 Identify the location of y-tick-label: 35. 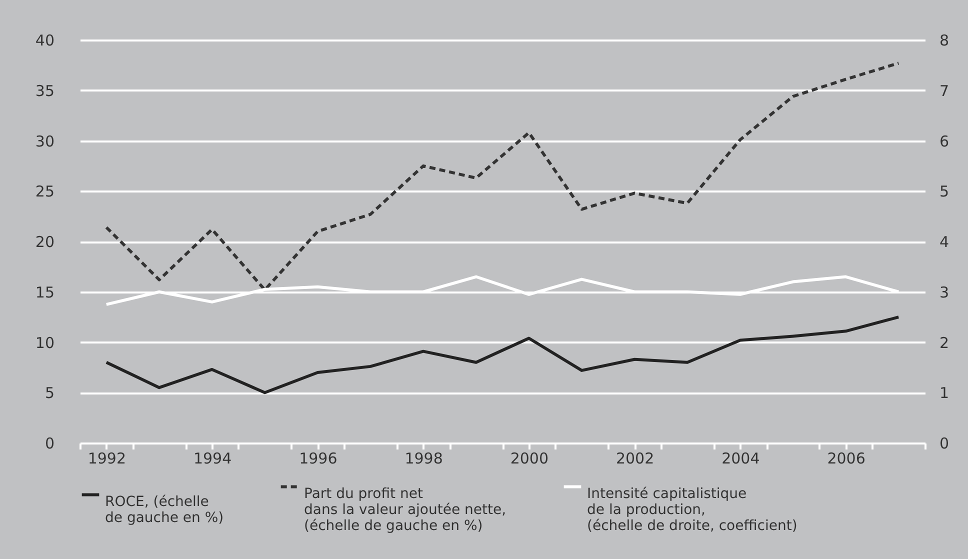
(44, 91).